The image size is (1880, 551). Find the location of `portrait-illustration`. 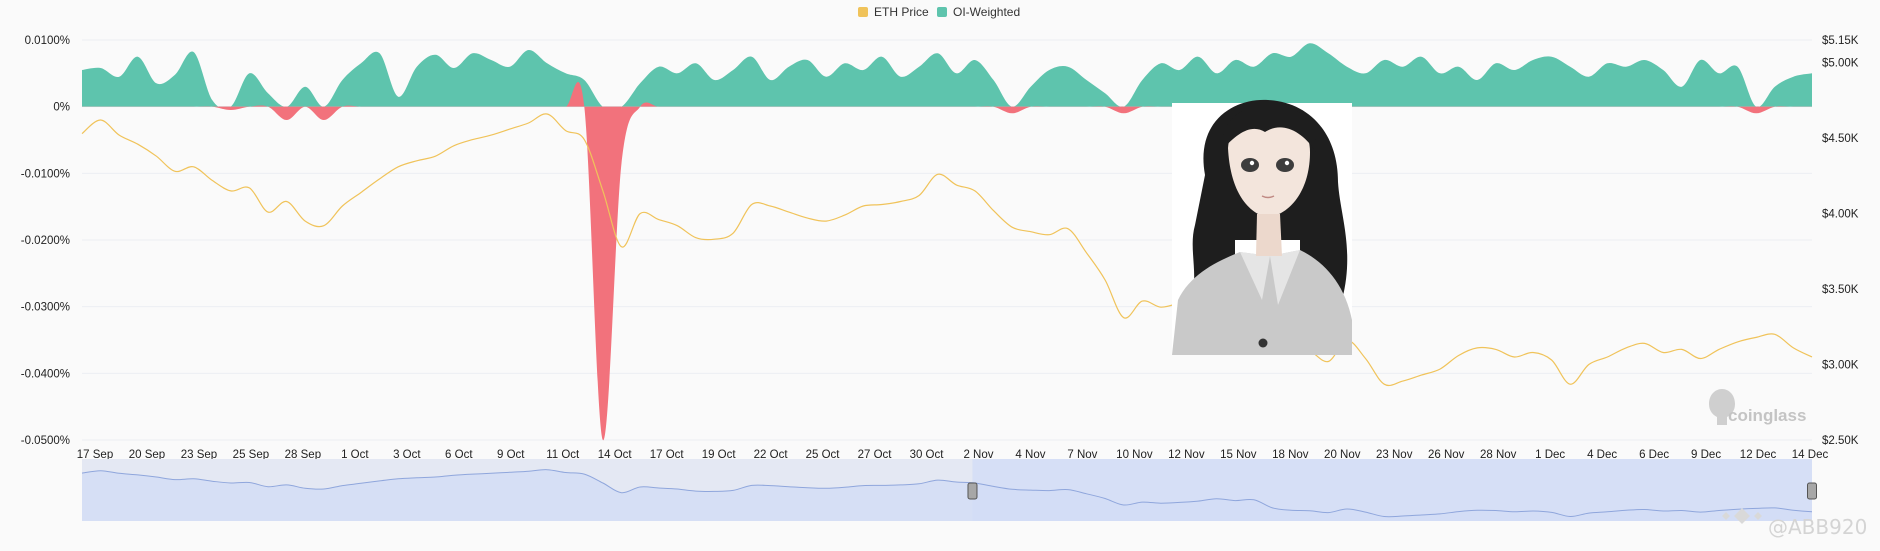

portrait-illustration is located at coordinates (1262, 227).